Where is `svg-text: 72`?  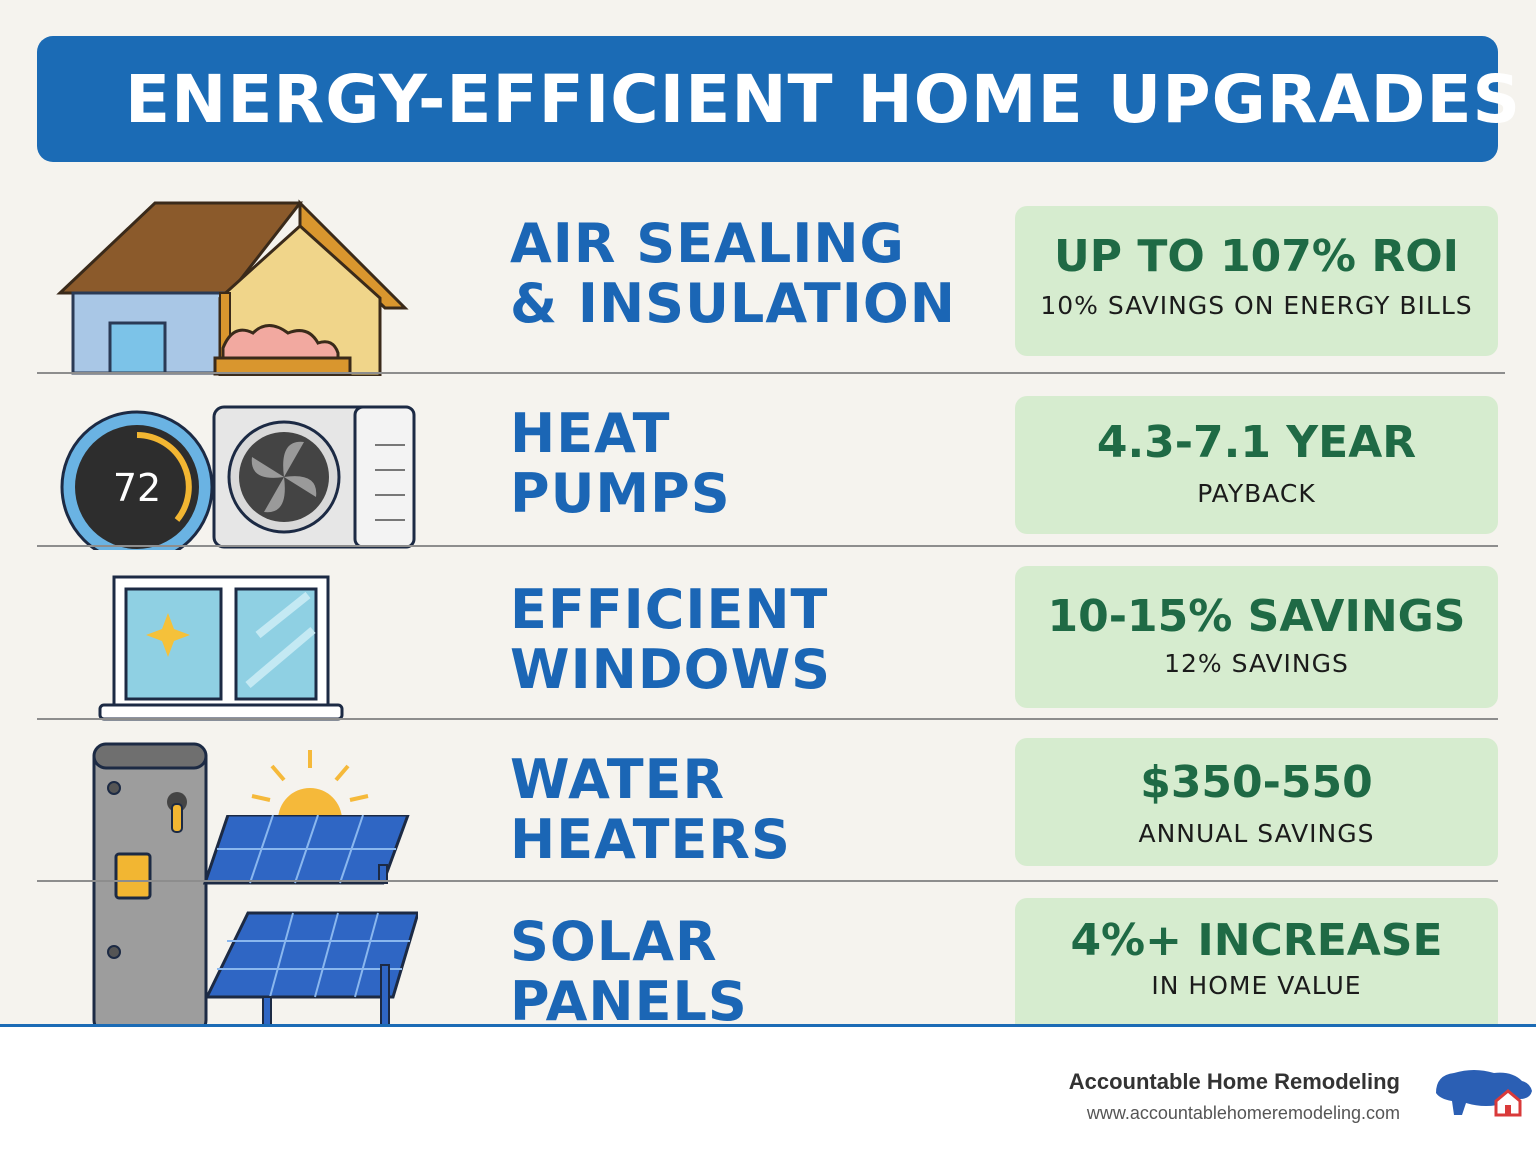 svg-text: 72 is located at coordinates (137, 488).